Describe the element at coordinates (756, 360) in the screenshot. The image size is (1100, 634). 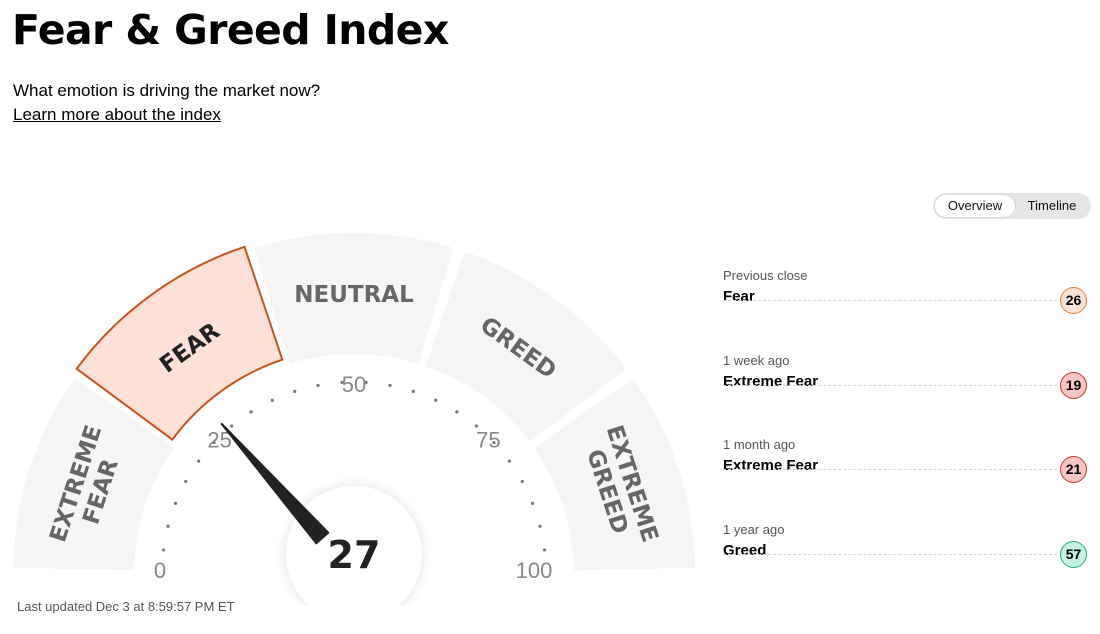
I see `history-label: 1 week ago` at that location.